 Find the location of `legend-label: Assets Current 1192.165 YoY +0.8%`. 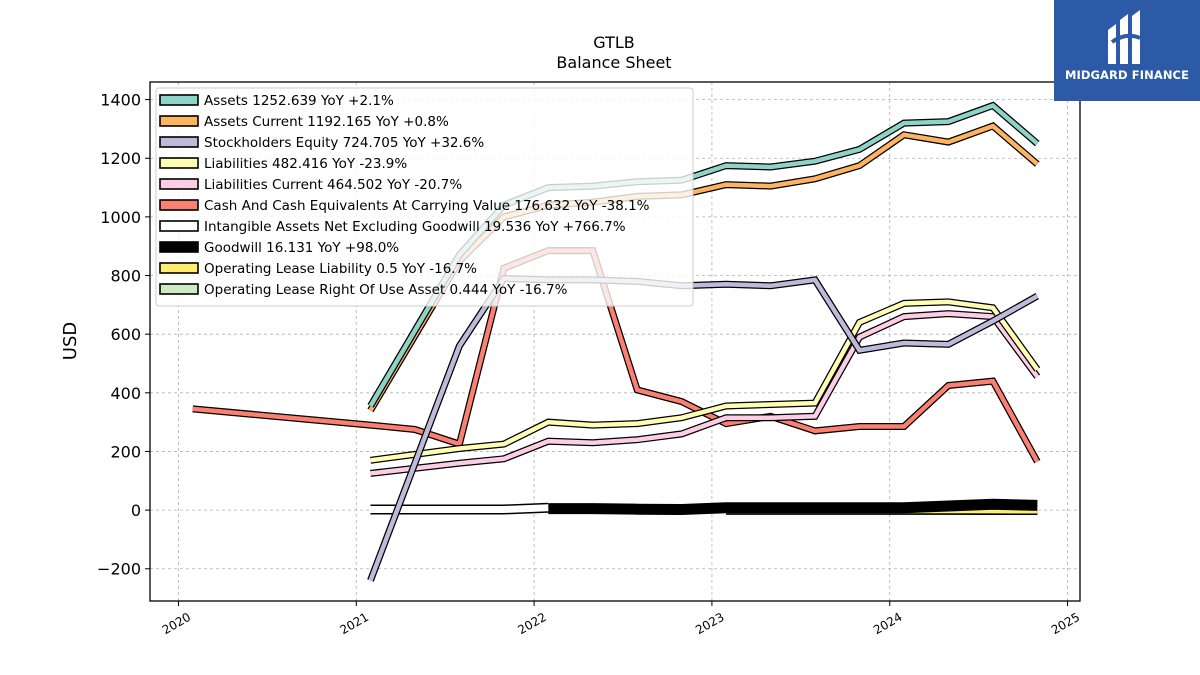

legend-label: Assets Current 1192.165 YoY +0.8% is located at coordinates (326, 122).